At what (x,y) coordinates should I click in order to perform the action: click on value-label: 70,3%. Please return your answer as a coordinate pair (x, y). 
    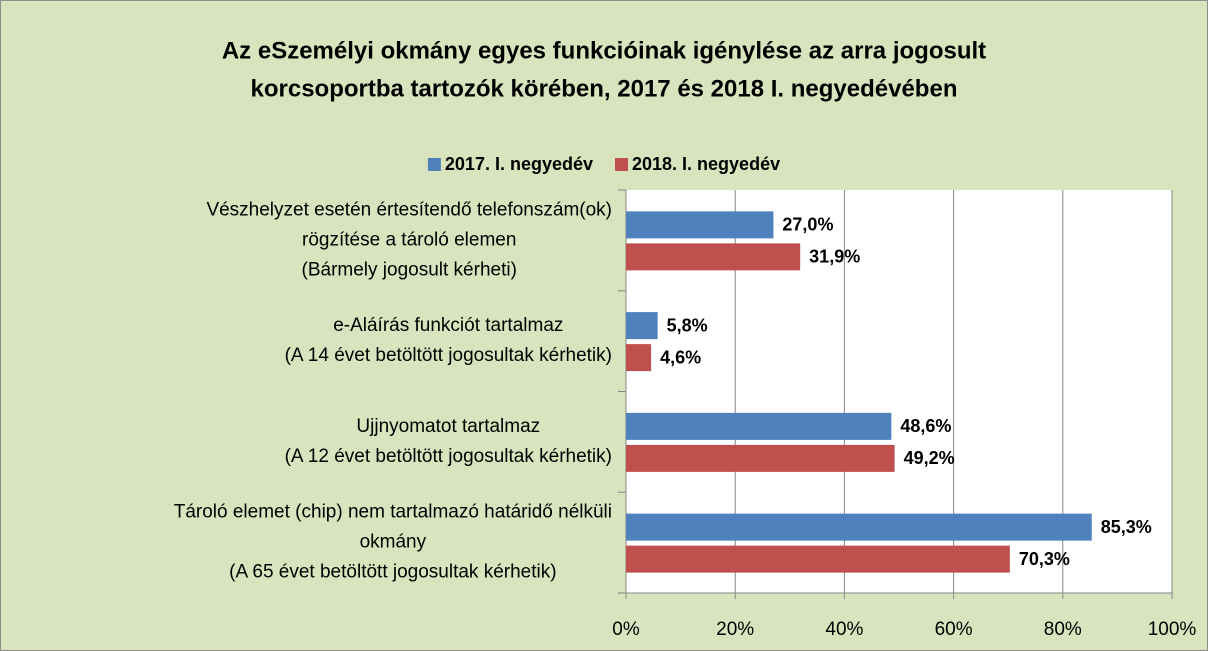
    Looking at the image, I should click on (1044, 559).